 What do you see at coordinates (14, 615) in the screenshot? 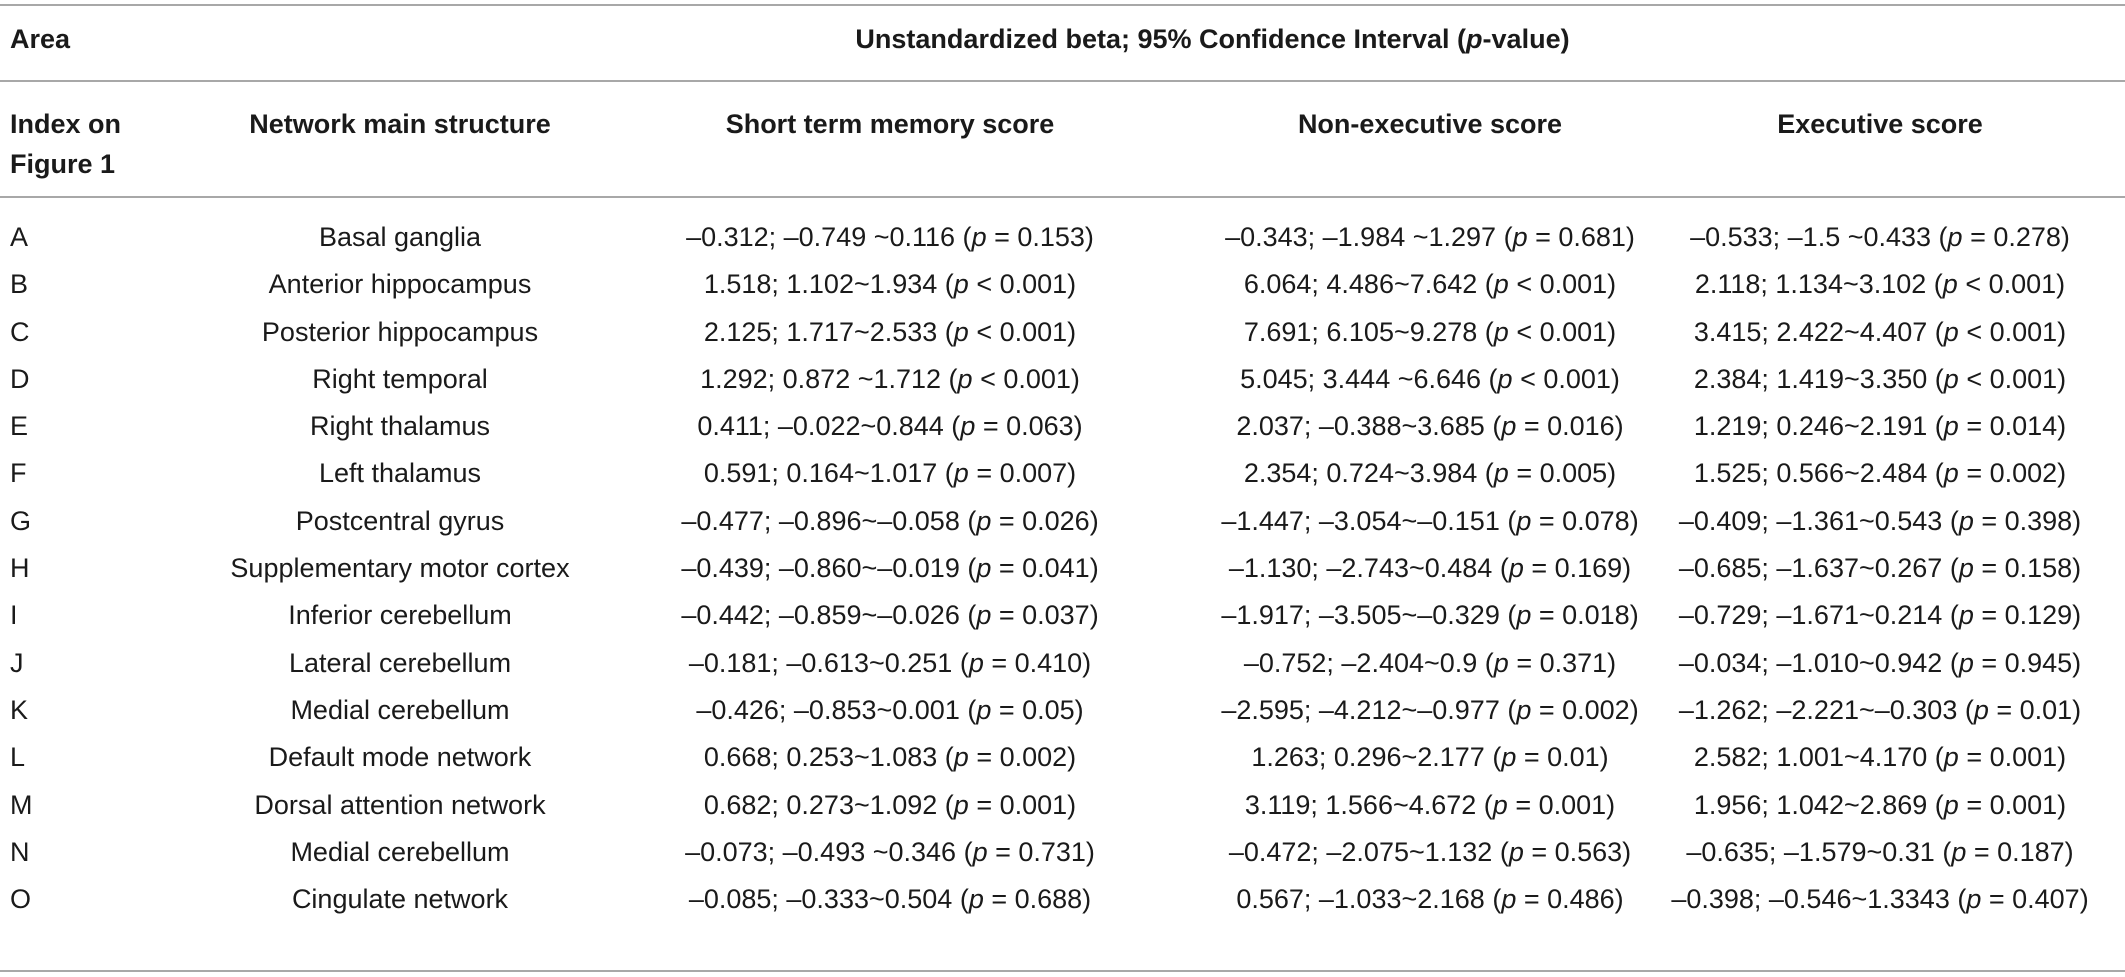
I see `cell-index: I` at bounding box center [14, 615].